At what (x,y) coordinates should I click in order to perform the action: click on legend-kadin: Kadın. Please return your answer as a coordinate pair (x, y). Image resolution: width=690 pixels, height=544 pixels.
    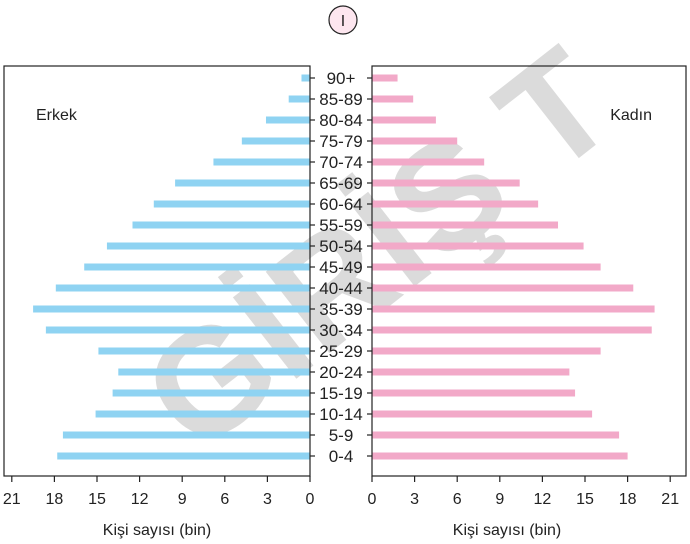
    Looking at the image, I should click on (631, 115).